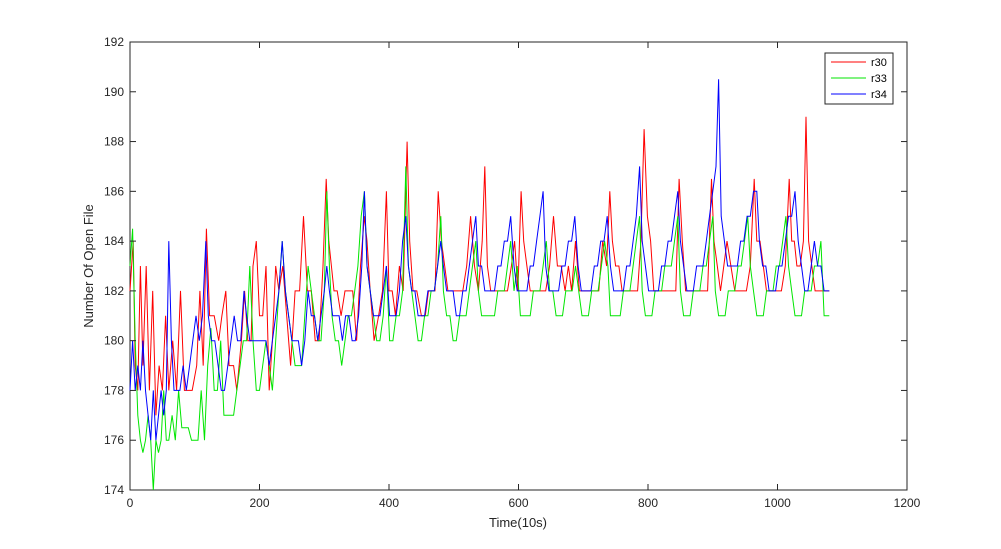 This screenshot has height=549, width=1001. What do you see at coordinates (114, 191) in the screenshot?
I see `y-tick-label: 186` at bounding box center [114, 191].